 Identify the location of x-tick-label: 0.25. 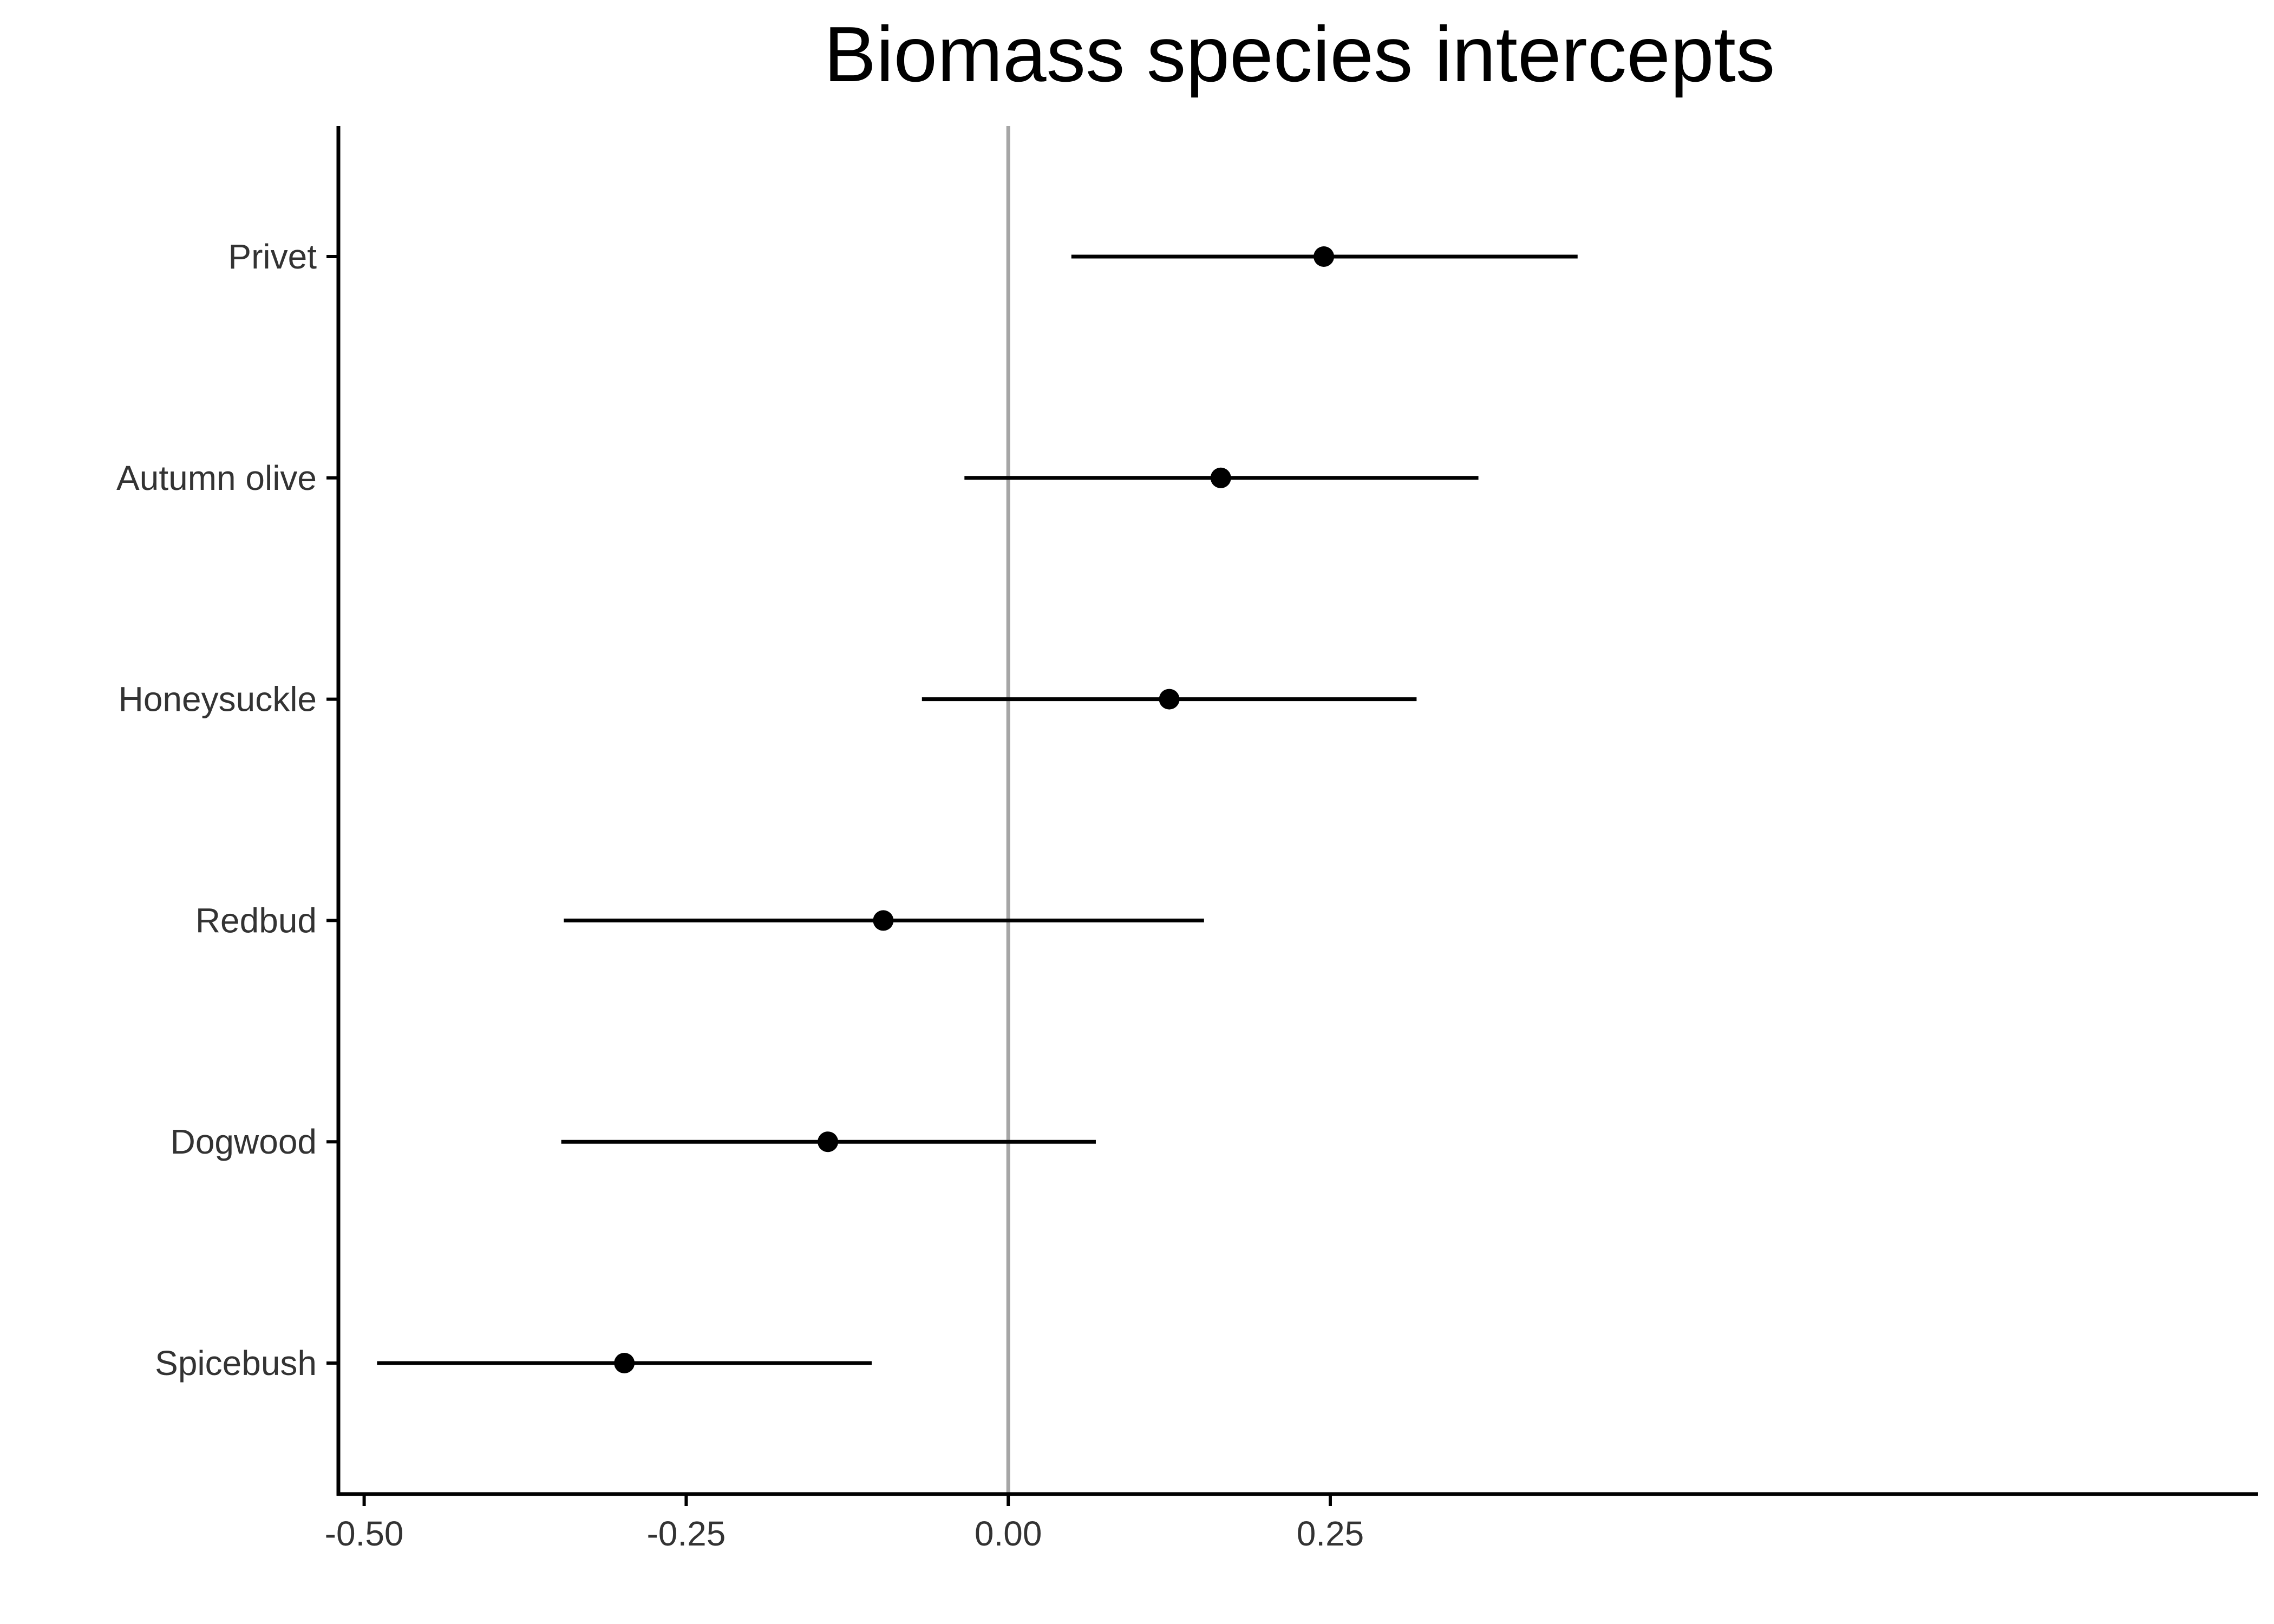
(1331, 1533).